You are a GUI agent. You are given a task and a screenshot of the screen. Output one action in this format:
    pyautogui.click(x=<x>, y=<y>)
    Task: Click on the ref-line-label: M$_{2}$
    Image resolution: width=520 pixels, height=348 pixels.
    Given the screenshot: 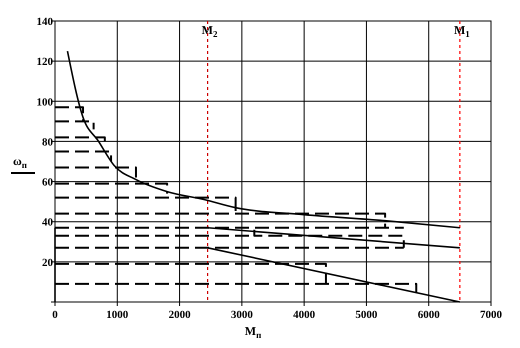 What is the action you would take?
    pyautogui.click(x=210, y=31)
    